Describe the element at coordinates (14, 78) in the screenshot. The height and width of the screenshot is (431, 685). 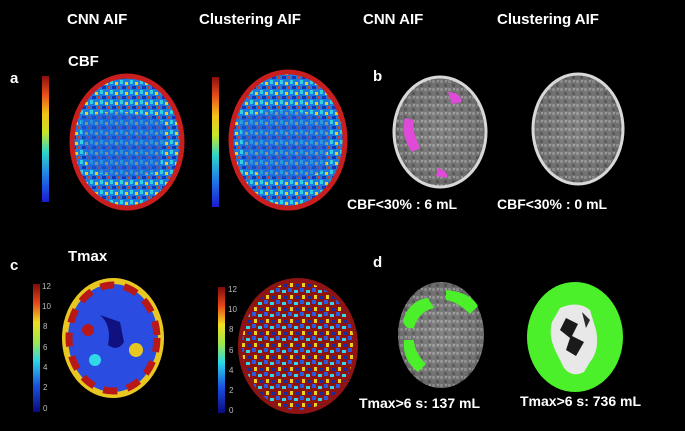
I see `panel-letter-a: a` at that location.